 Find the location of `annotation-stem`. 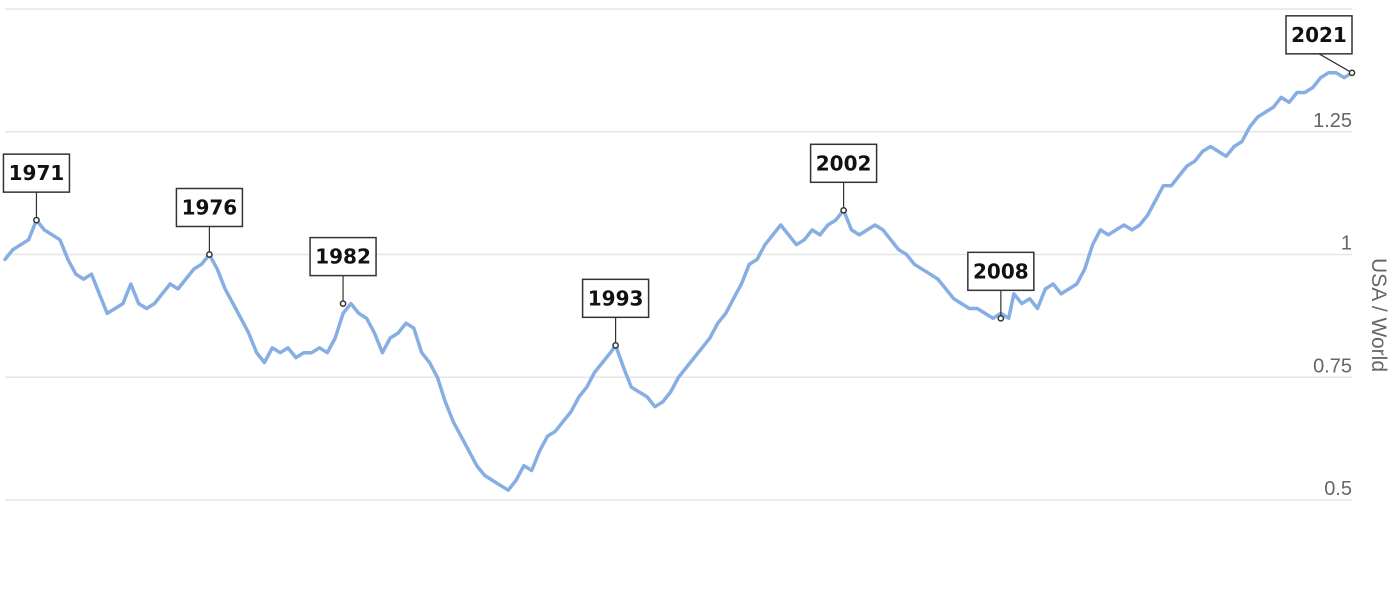

annotation-stem is located at coordinates (1335, 63).